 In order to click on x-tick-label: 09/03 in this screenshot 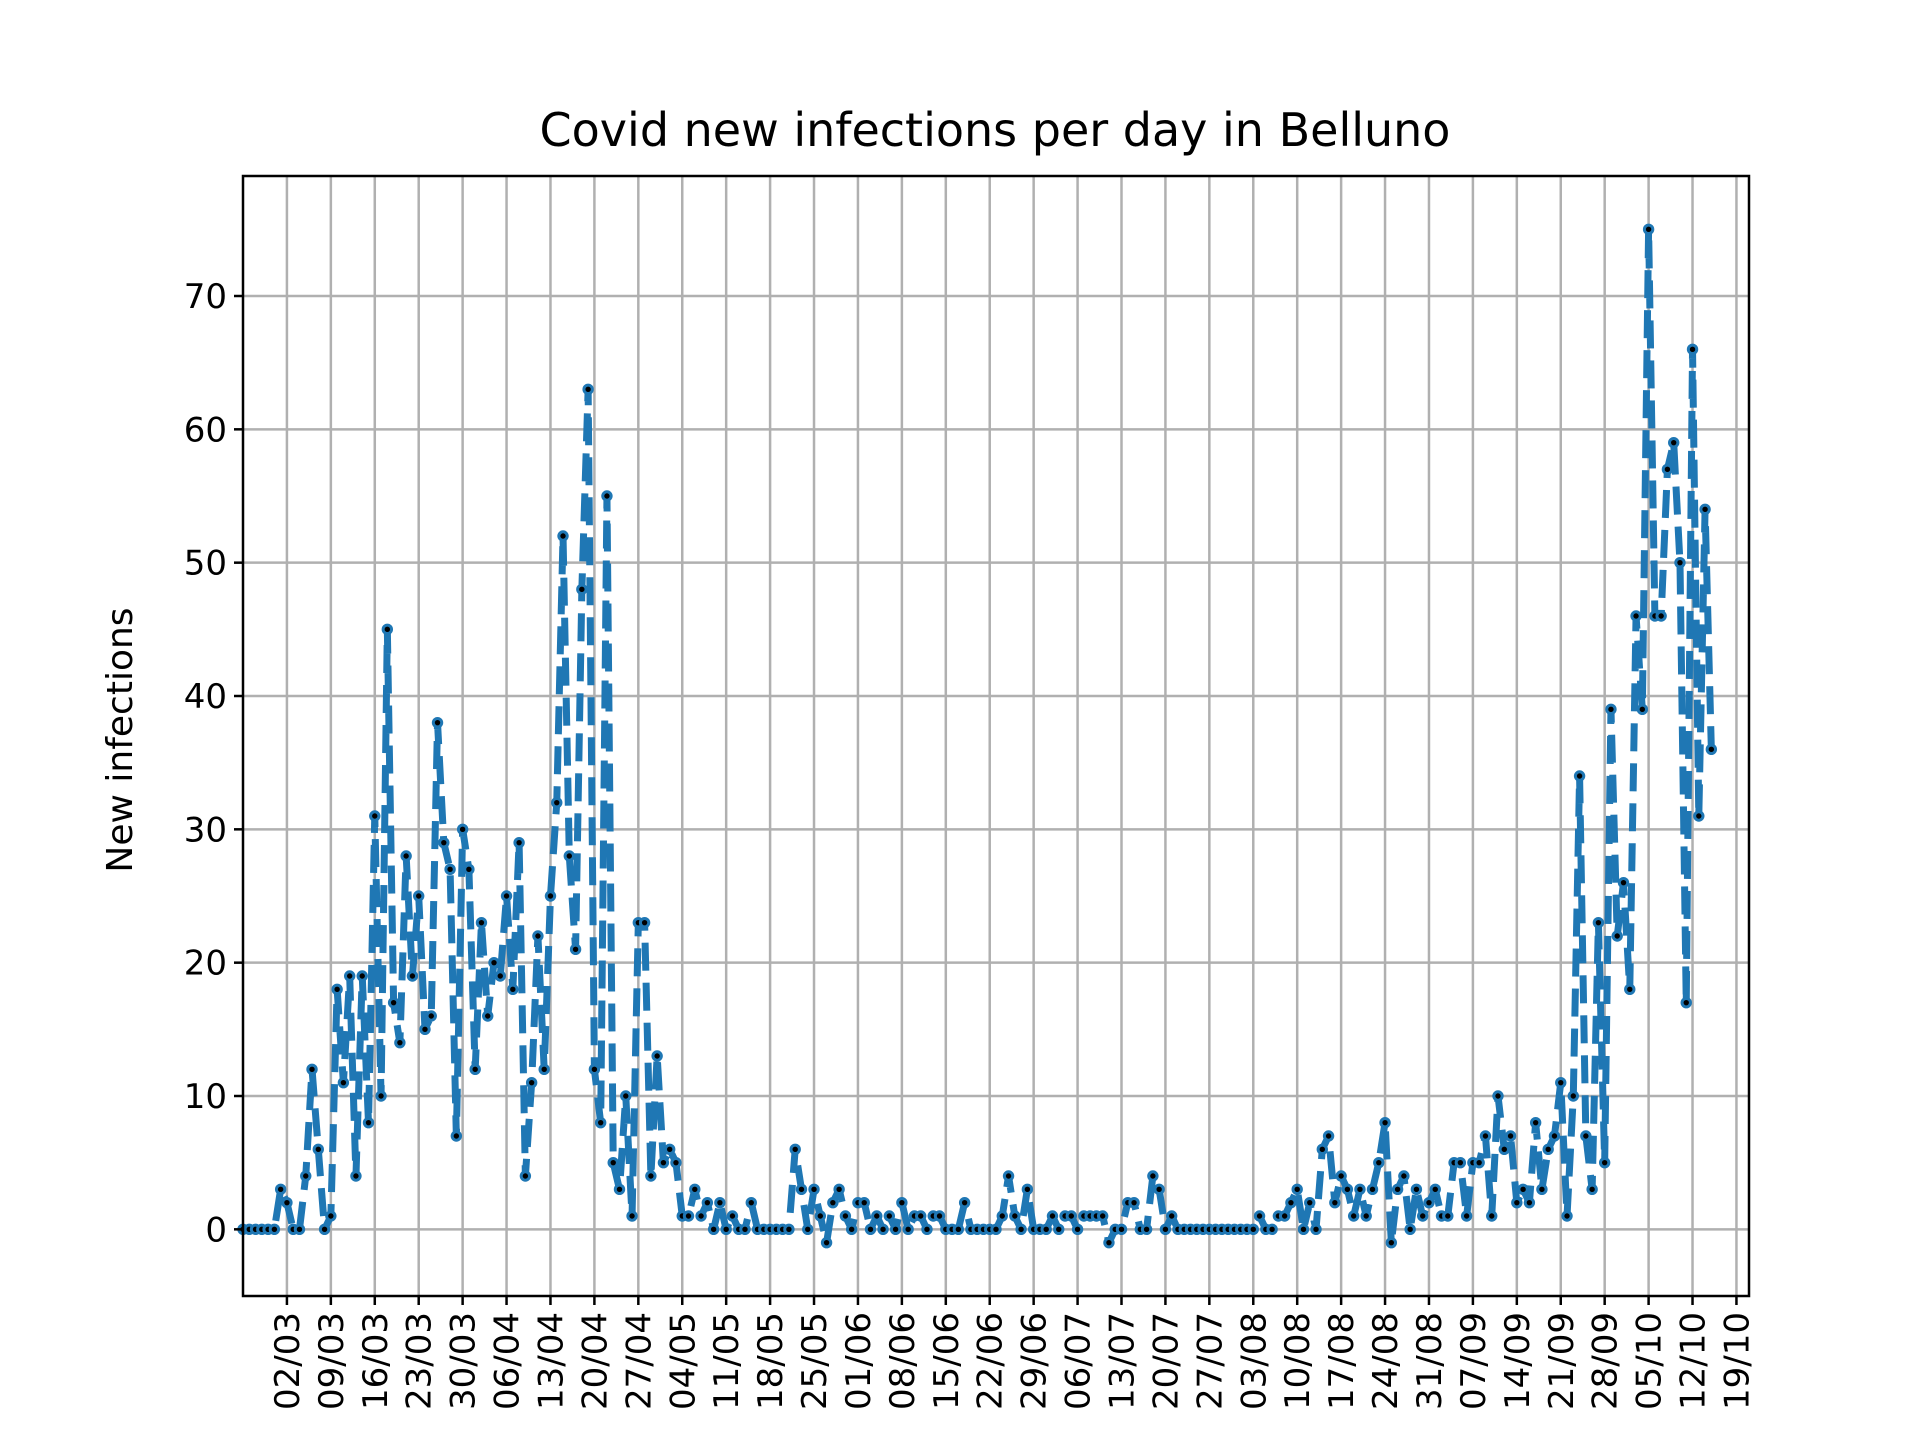, I will do `click(332, 1361)`.